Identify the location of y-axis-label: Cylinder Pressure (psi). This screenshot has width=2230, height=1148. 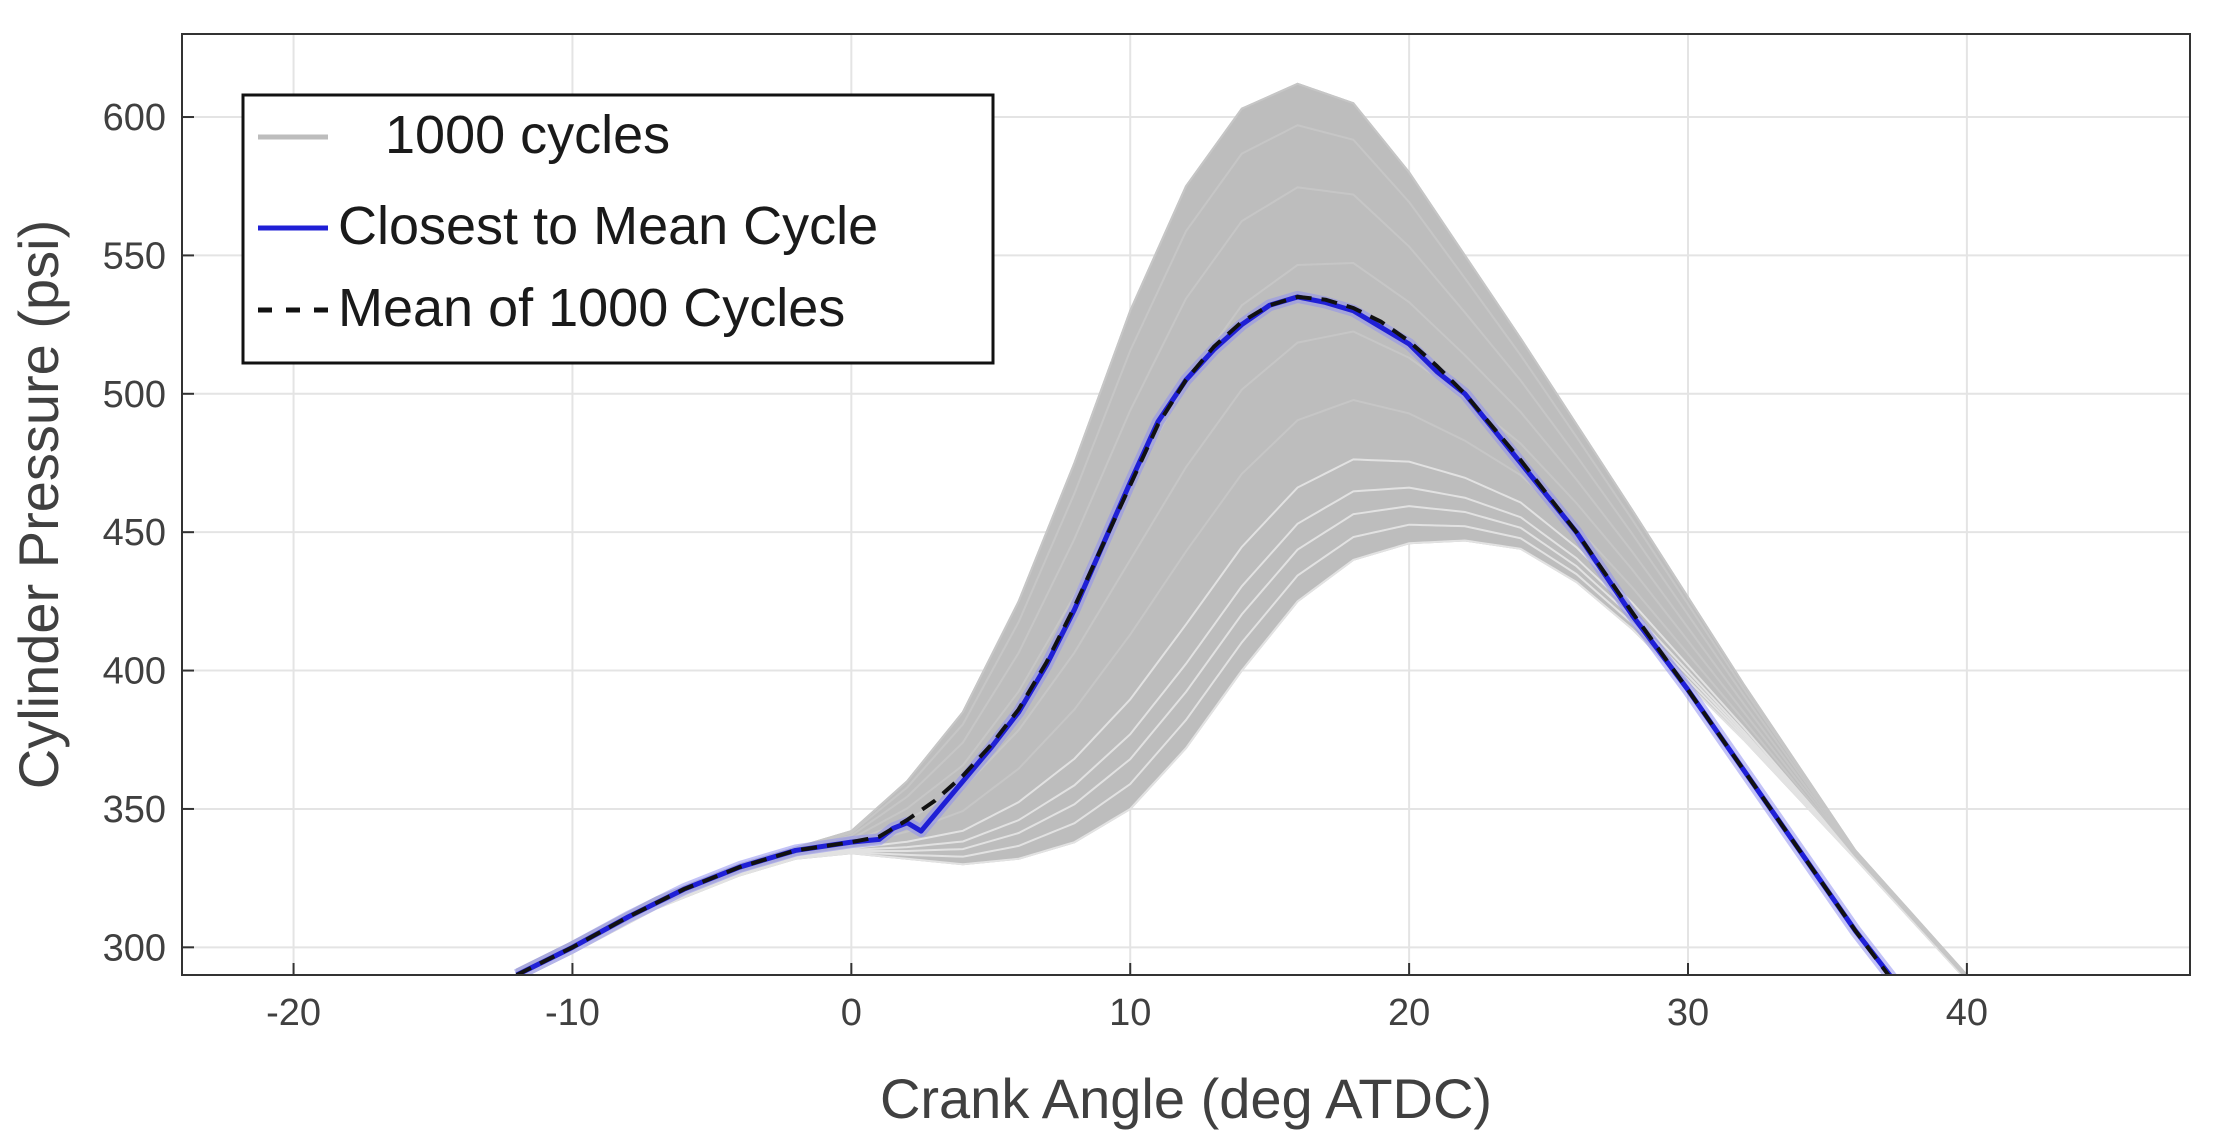
(38, 505).